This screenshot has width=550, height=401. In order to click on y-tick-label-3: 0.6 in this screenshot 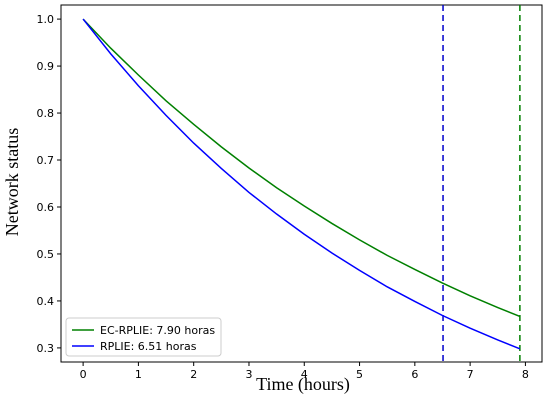, I will do `click(46, 207)`.